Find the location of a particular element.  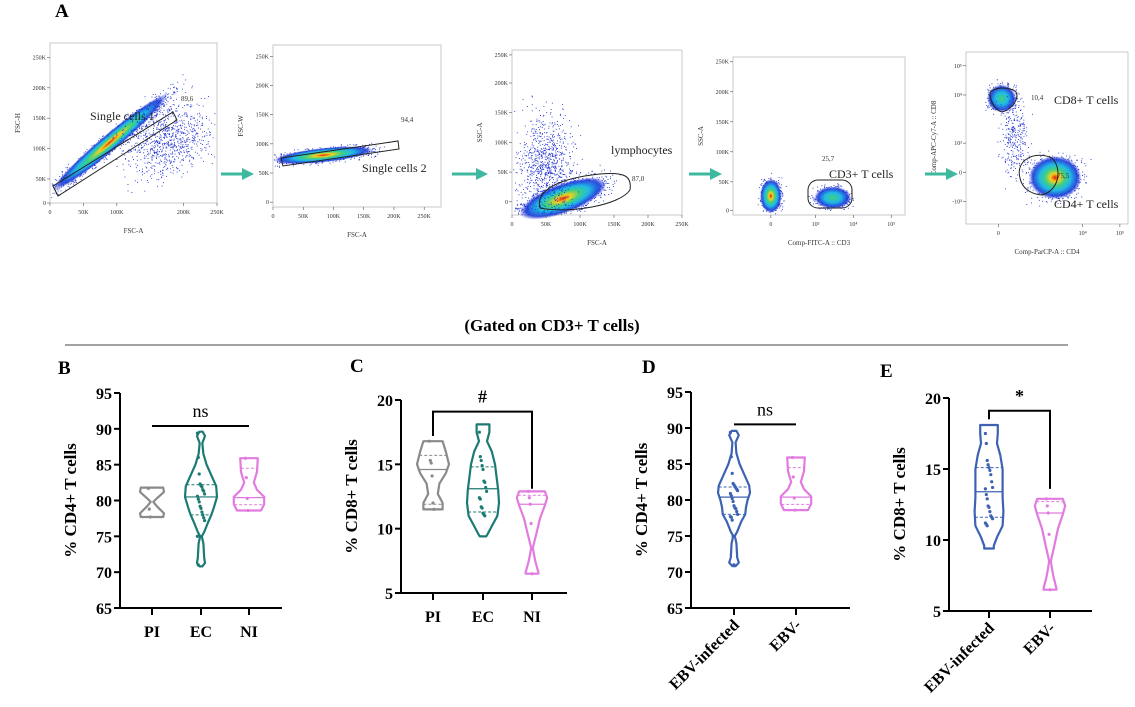

y-tick-label: 80 is located at coordinates (104, 502).